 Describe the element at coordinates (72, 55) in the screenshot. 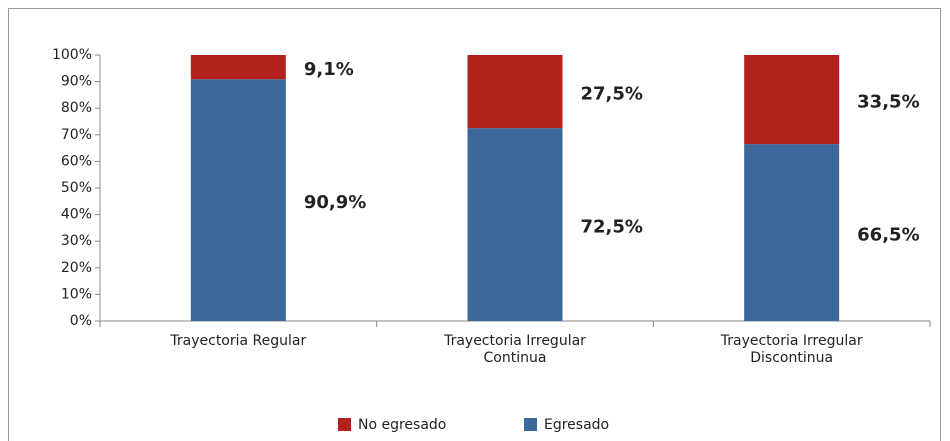

I see `y-tick-label: 100%` at that location.